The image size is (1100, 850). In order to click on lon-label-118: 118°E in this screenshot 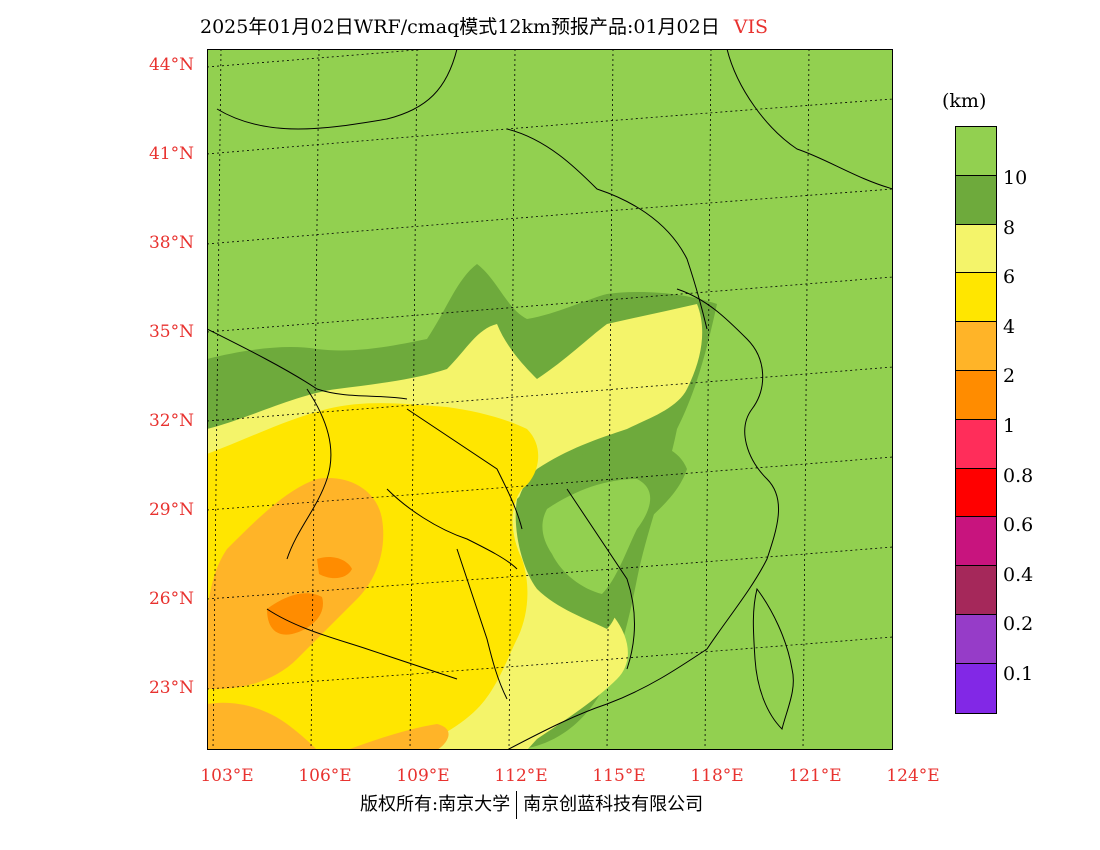, I will do `click(717, 776)`.